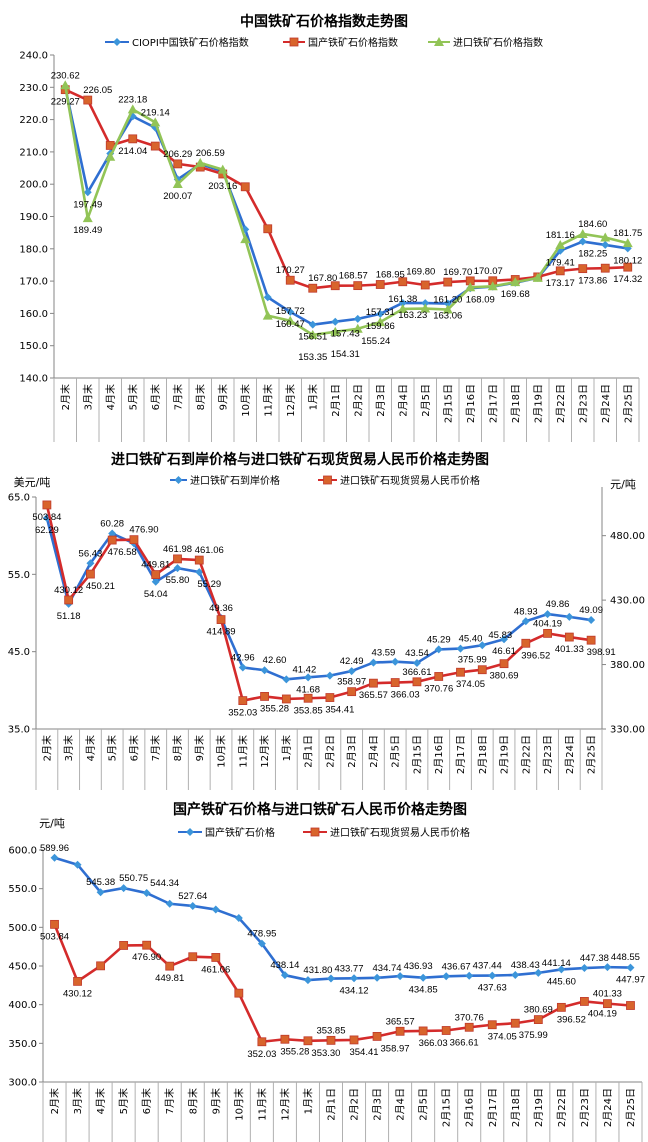  Describe the element at coordinates (290, 270) in the screenshot. I see `data-label: 170.27` at that location.